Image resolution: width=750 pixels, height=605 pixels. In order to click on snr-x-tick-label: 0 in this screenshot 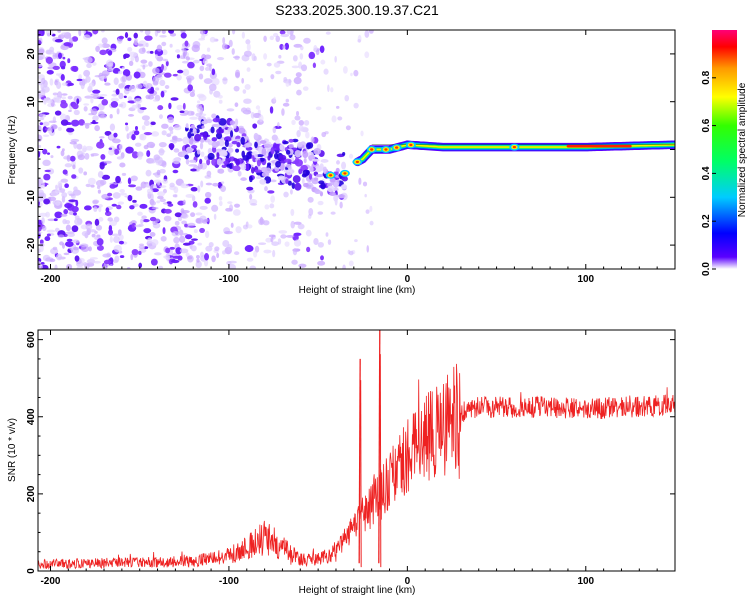, I will do `click(408, 581)`.